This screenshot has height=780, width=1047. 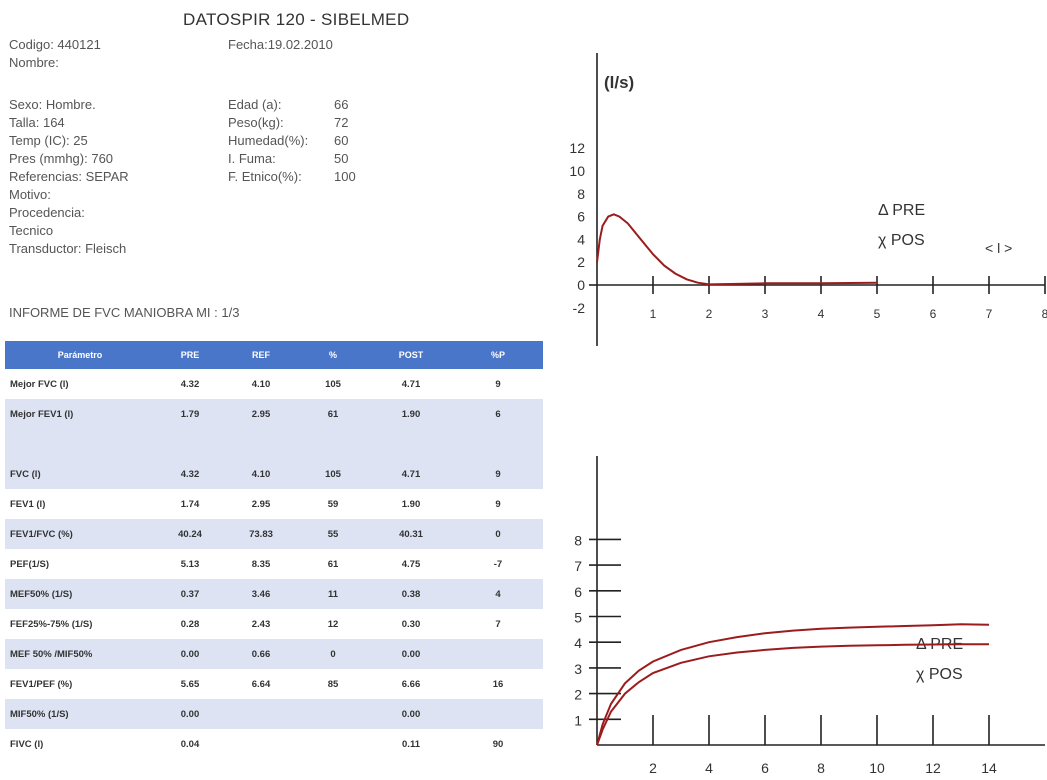 What do you see at coordinates (341, 122) in the screenshot?
I see `value-peso: 72` at bounding box center [341, 122].